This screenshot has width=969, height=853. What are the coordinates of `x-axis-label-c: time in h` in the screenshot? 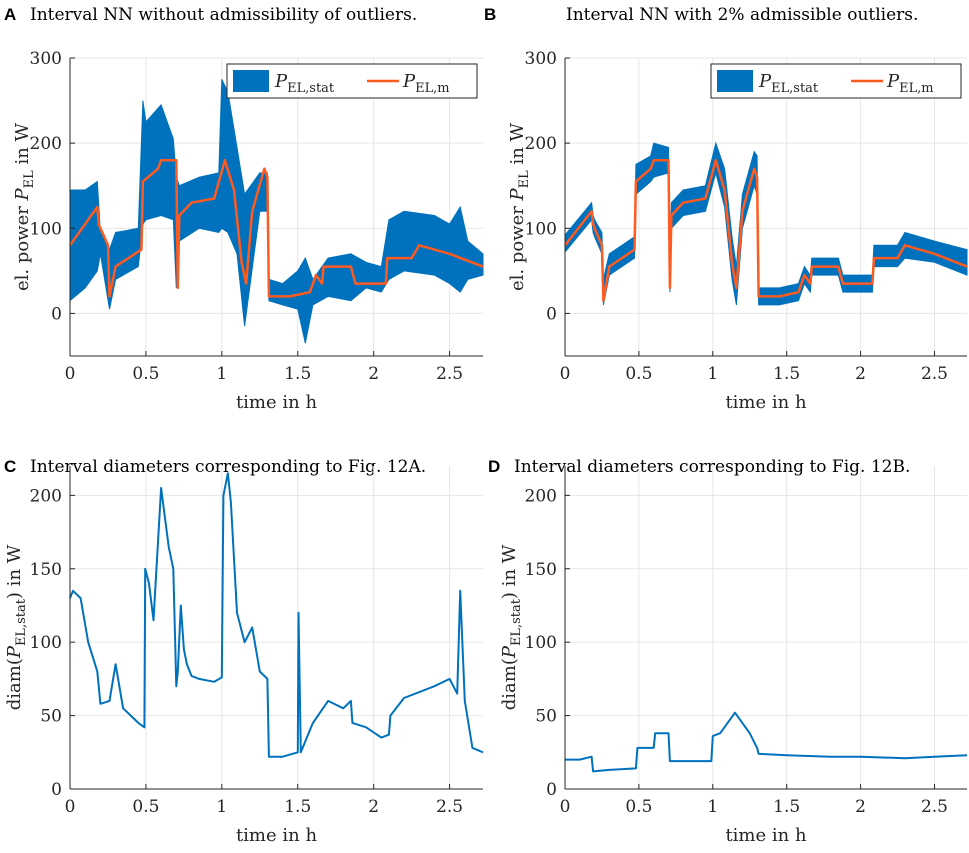 It's located at (277, 835).